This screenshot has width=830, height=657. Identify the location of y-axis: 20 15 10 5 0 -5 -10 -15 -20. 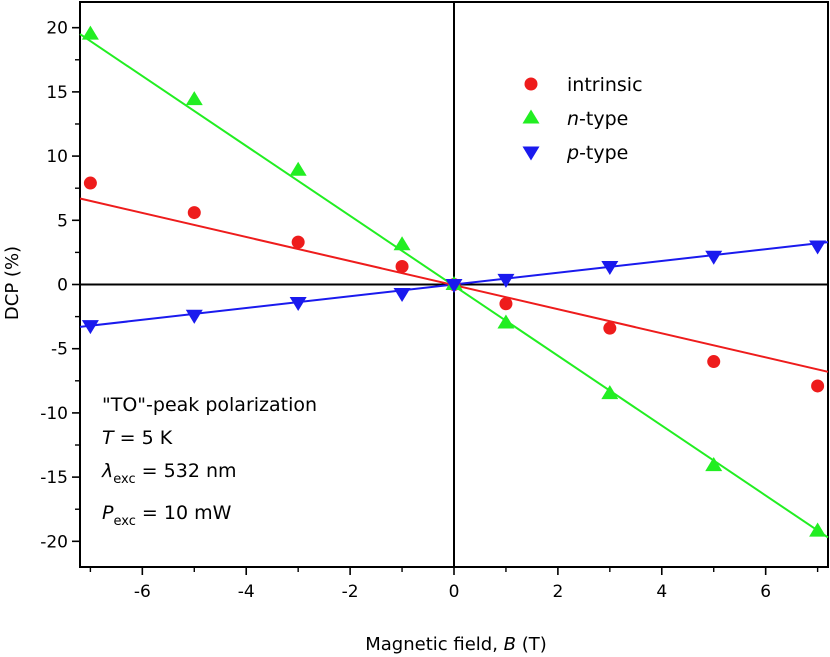
(60, 285).